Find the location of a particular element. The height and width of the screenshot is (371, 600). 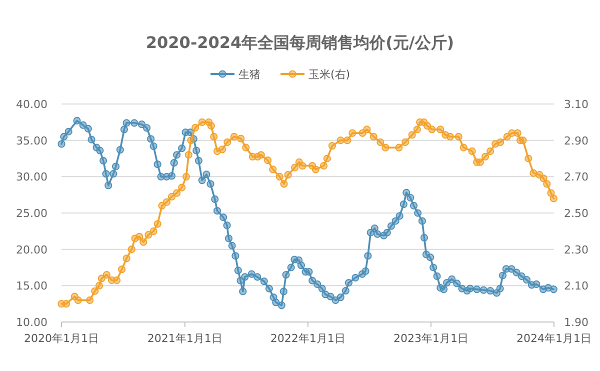

x-tick-label: 2023年1月1日 is located at coordinates (430, 338).